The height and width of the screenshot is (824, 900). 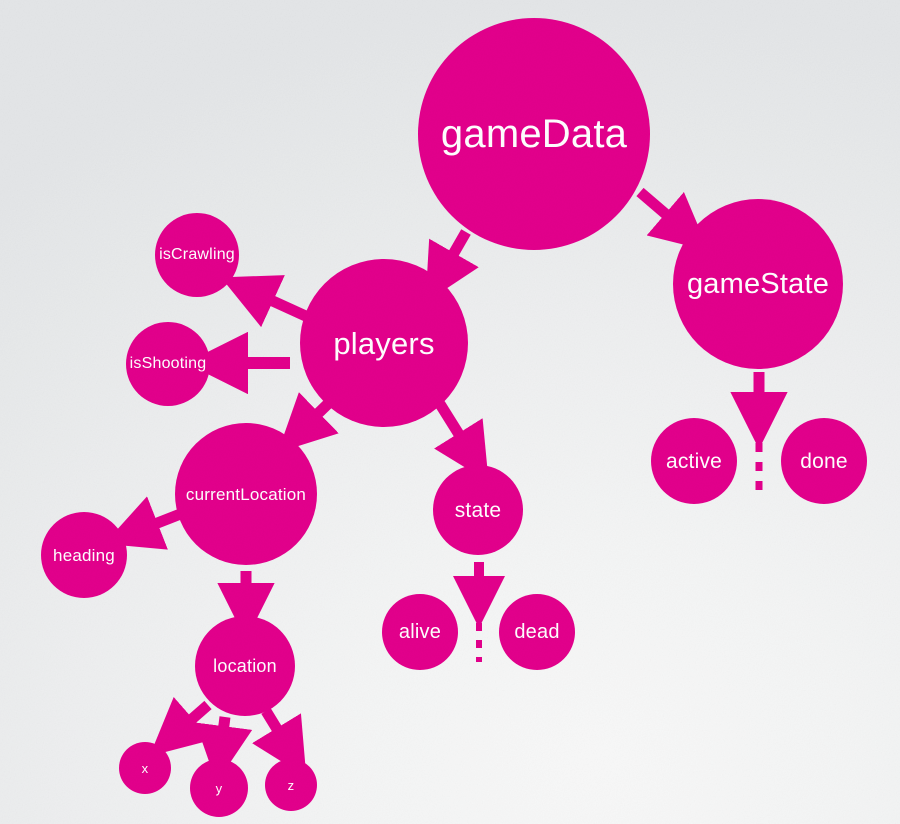 I want to click on node-label-x: x, so click(x=145, y=768).